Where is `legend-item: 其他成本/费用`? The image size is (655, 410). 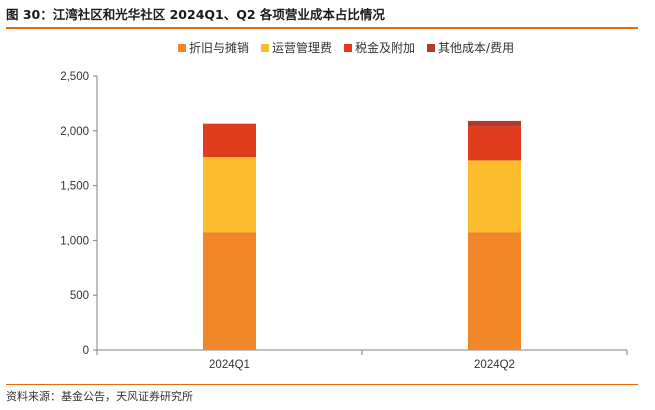
legend-item: 其他成本/费用 is located at coordinates (470, 48).